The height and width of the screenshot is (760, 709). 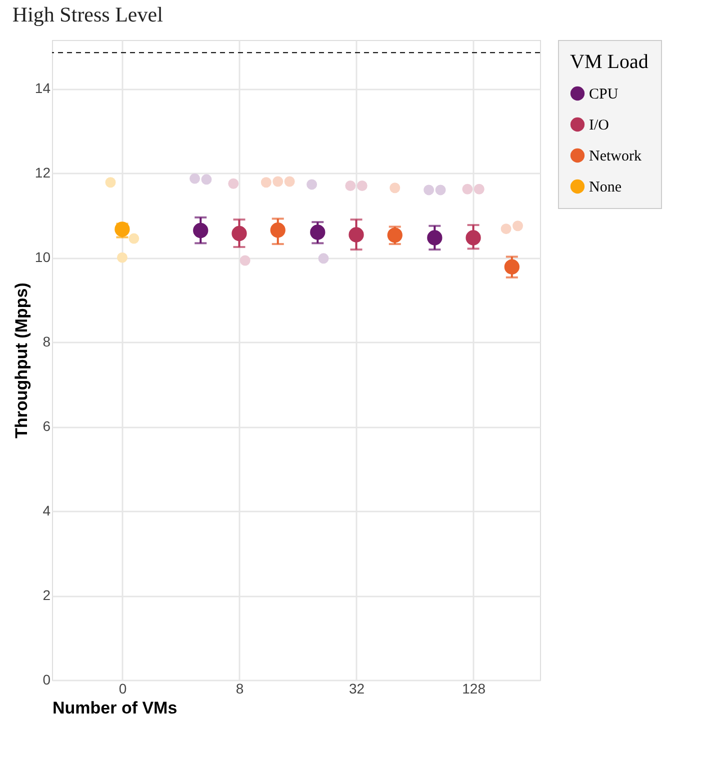 I want to click on x-tick-label: 32, so click(x=356, y=688).